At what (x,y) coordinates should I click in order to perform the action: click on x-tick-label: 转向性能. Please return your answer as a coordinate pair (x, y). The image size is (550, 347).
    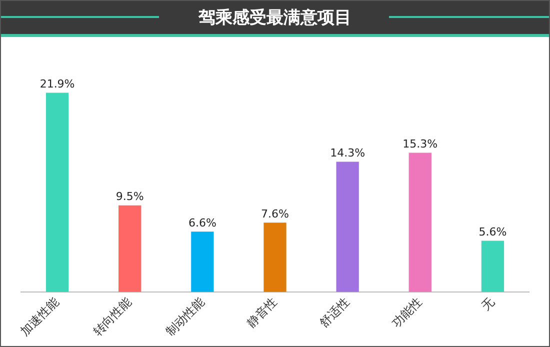
    Looking at the image, I should click on (112, 316).